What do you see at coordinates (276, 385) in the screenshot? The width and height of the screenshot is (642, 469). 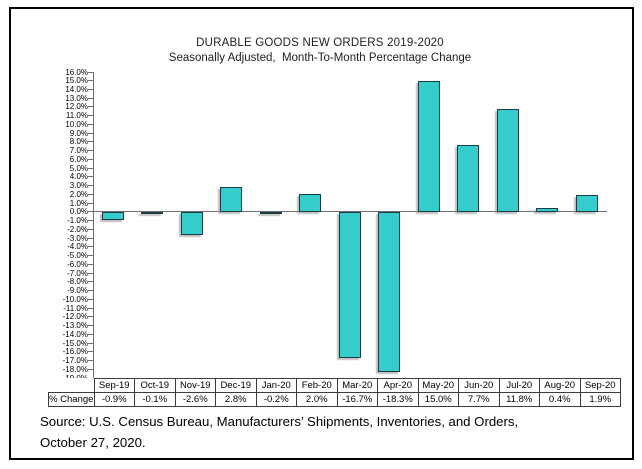 I see `month-header-cell: Jan-20` at bounding box center [276, 385].